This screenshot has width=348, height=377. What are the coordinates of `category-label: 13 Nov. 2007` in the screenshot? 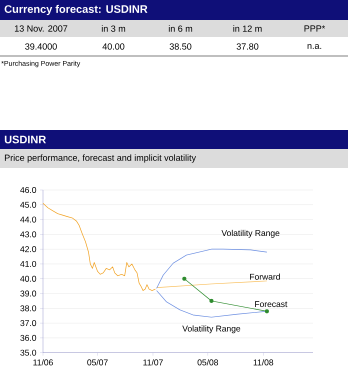 It's located at (41, 28).